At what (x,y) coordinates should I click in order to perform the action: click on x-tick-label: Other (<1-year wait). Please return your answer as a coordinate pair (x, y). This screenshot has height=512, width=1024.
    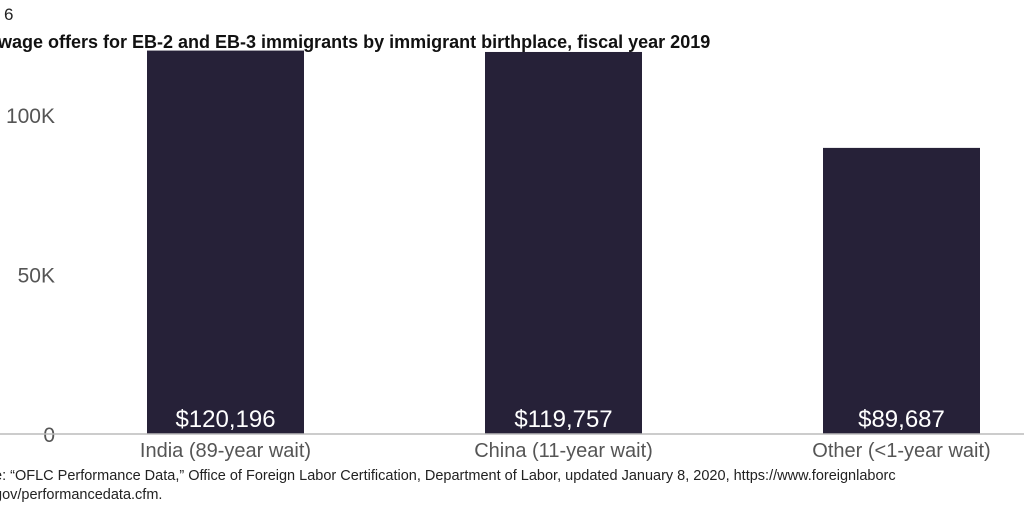
    Looking at the image, I should click on (901, 451).